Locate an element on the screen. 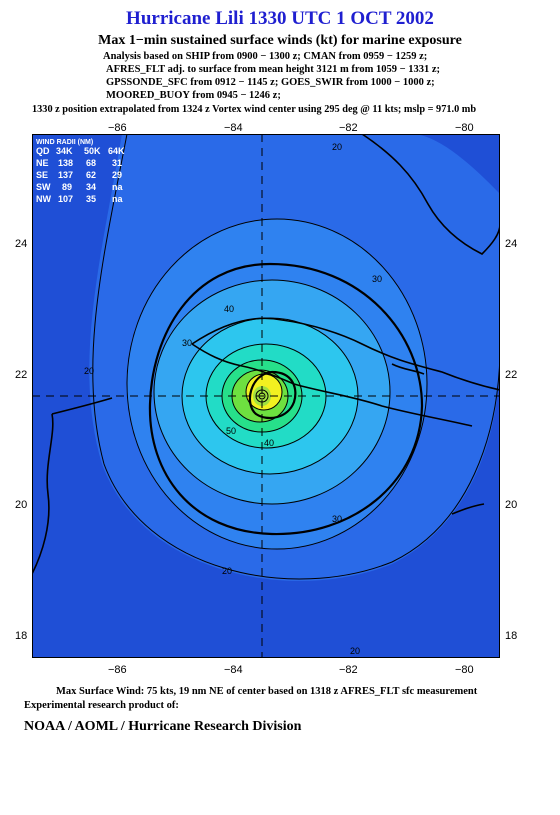  lat-tick-right-24: 24 is located at coordinates (511, 244).